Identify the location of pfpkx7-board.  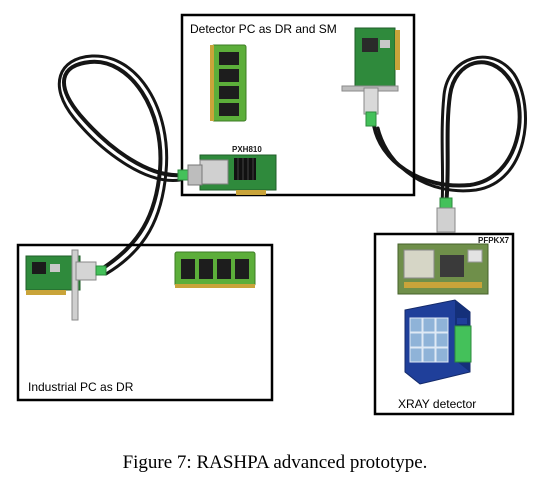
(443, 269).